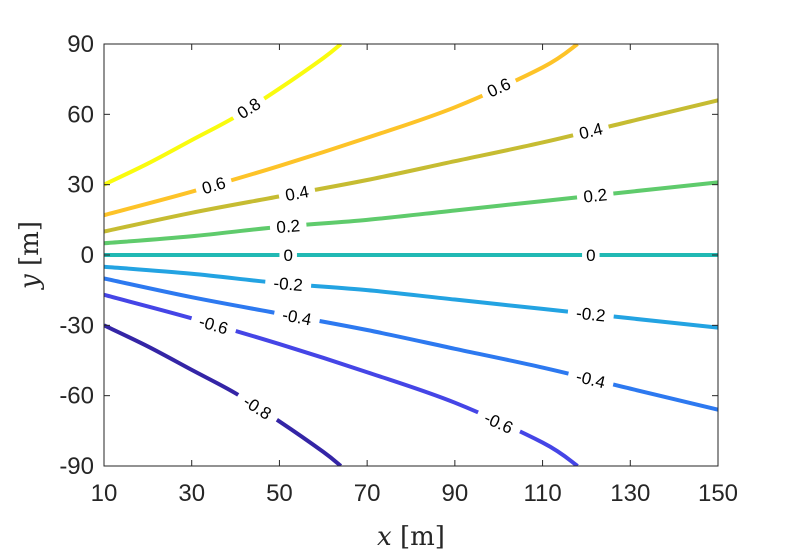 Image resolution: width=793 pixels, height=556 pixels. I want to click on x-axis-unit: [m], so click(422, 537).